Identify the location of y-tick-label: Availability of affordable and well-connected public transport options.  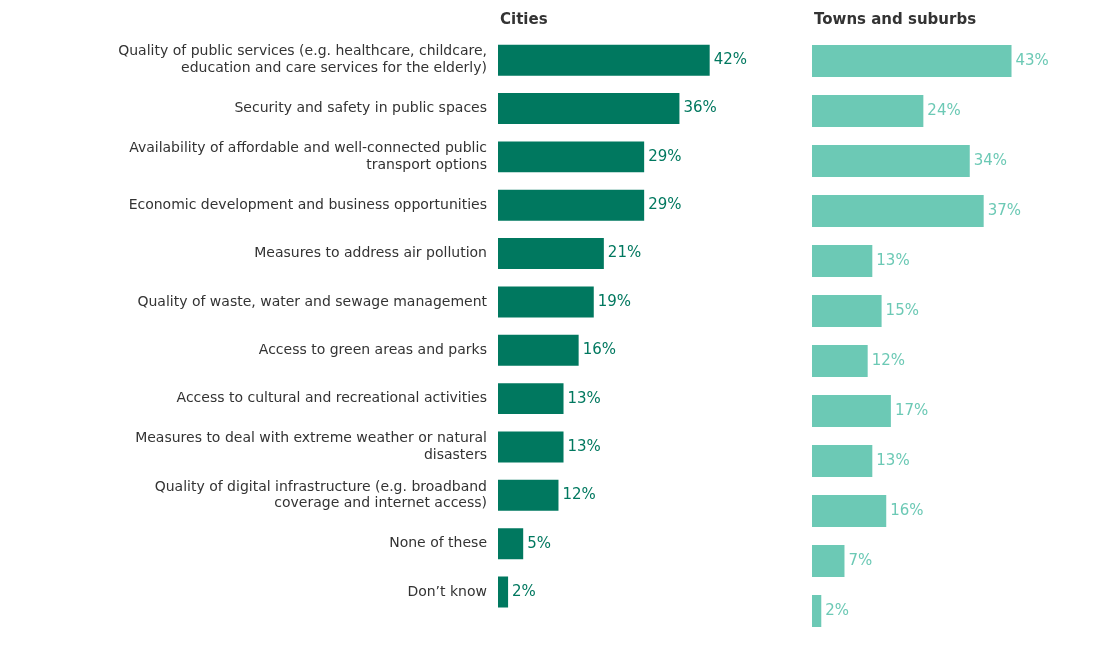
(308, 155).